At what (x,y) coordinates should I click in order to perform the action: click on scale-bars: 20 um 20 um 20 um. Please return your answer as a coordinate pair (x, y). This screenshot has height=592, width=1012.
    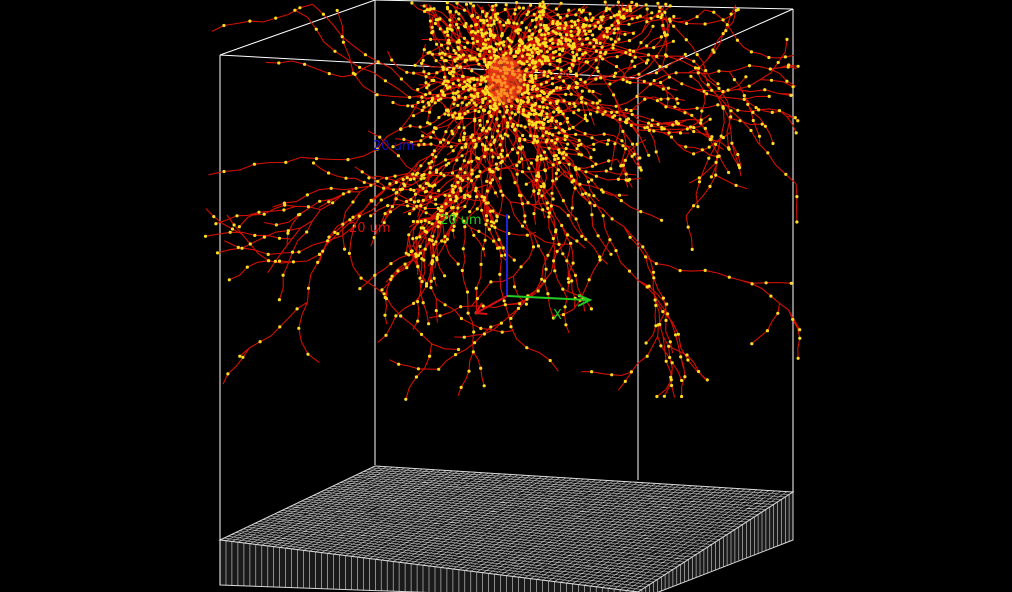
    Looking at the image, I should click on (415, 187).